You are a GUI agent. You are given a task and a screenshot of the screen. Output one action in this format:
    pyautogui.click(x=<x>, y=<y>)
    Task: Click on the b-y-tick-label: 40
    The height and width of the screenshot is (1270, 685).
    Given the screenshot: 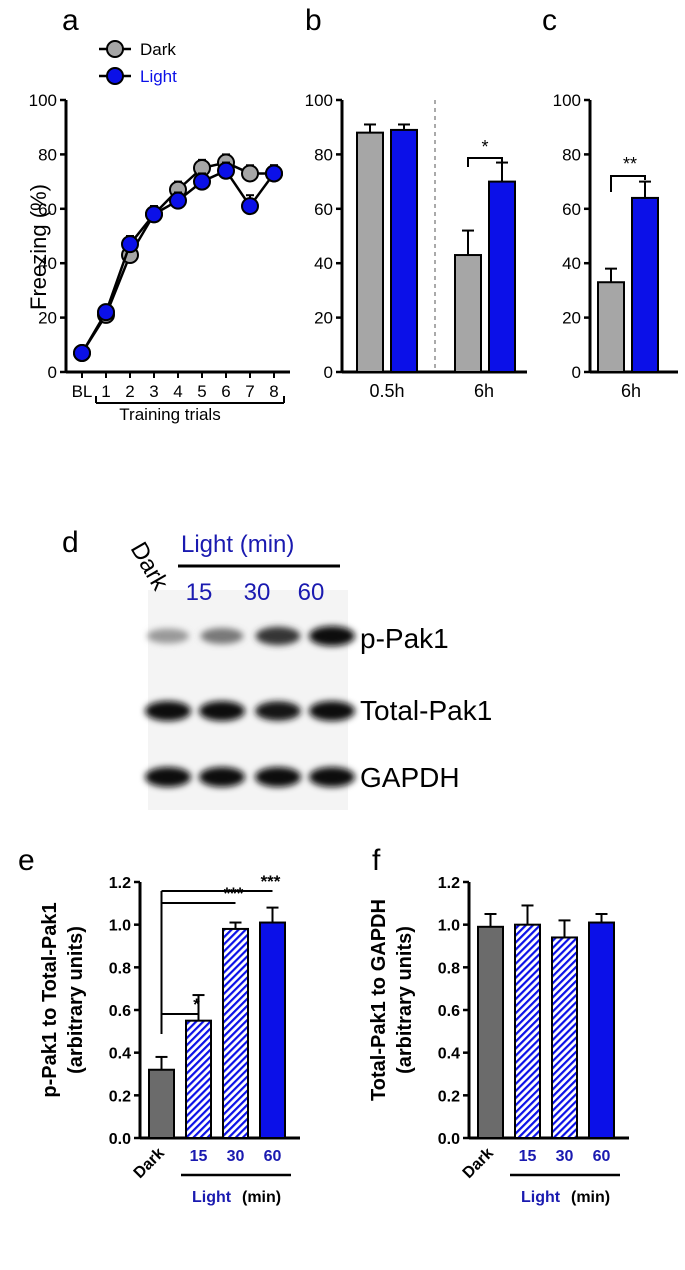 What is the action you would take?
    pyautogui.click(x=323, y=263)
    